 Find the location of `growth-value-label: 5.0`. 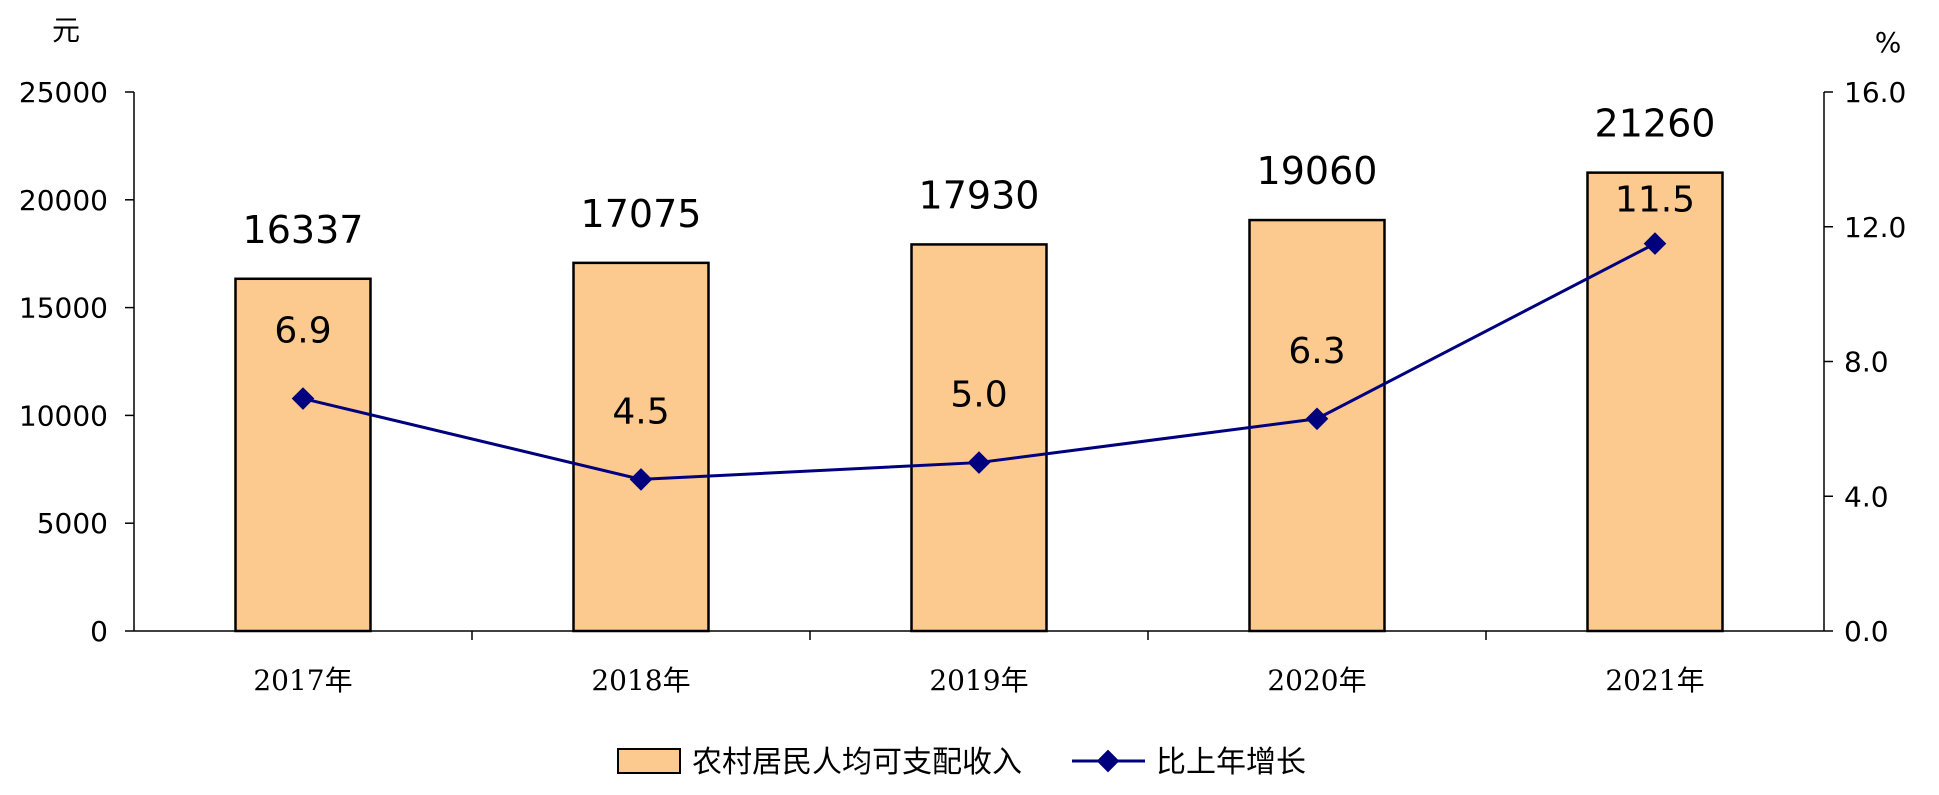

growth-value-label: 5.0 is located at coordinates (978, 395).